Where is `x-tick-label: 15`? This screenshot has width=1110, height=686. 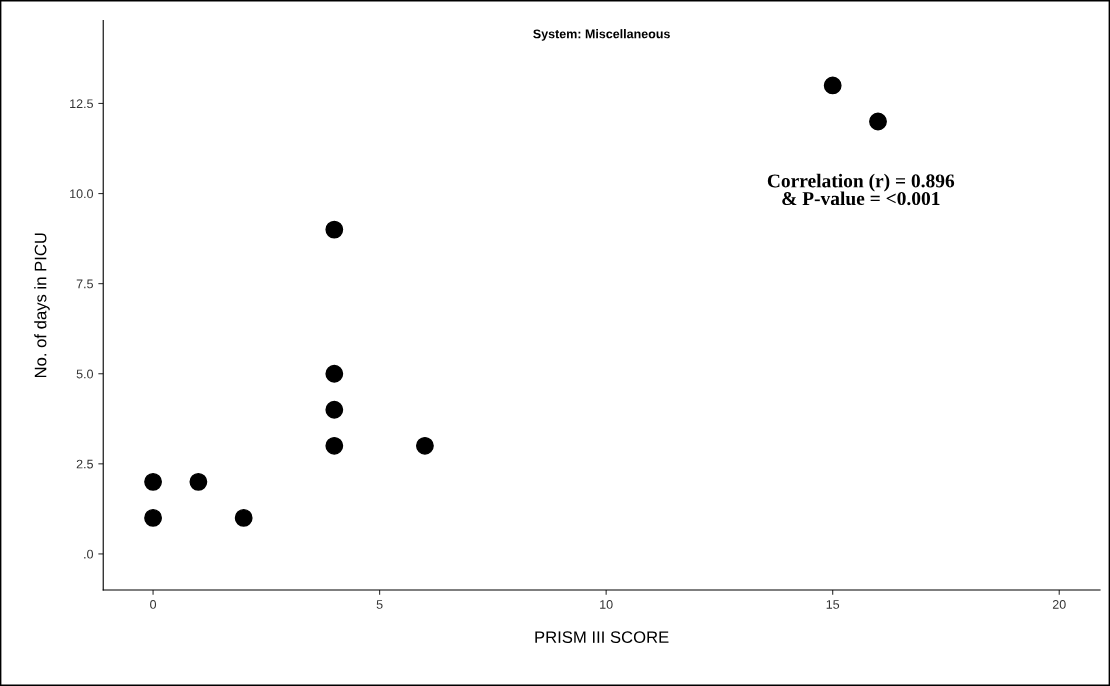
x-tick-label: 15 is located at coordinates (833, 604).